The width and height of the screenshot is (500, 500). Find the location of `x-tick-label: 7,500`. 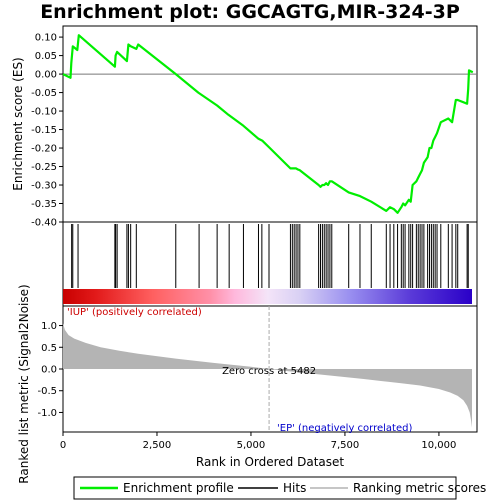

x-tick-label: 7,500 is located at coordinates (345, 445).